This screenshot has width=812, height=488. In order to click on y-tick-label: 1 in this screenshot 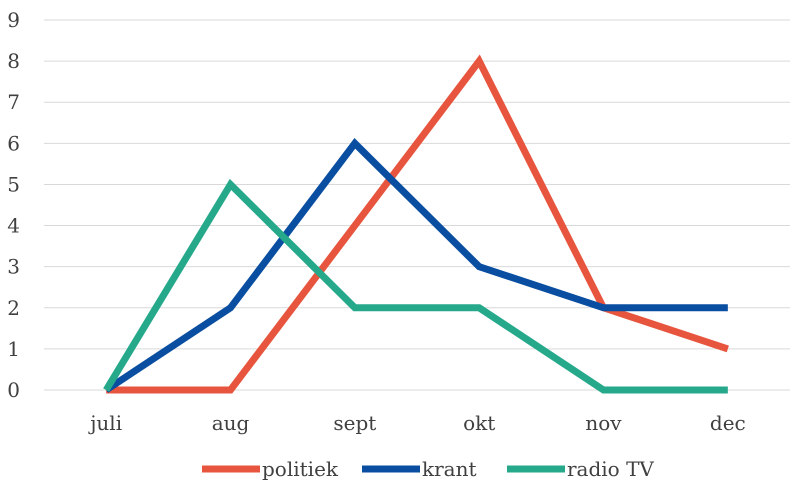, I will do `click(13, 349)`.